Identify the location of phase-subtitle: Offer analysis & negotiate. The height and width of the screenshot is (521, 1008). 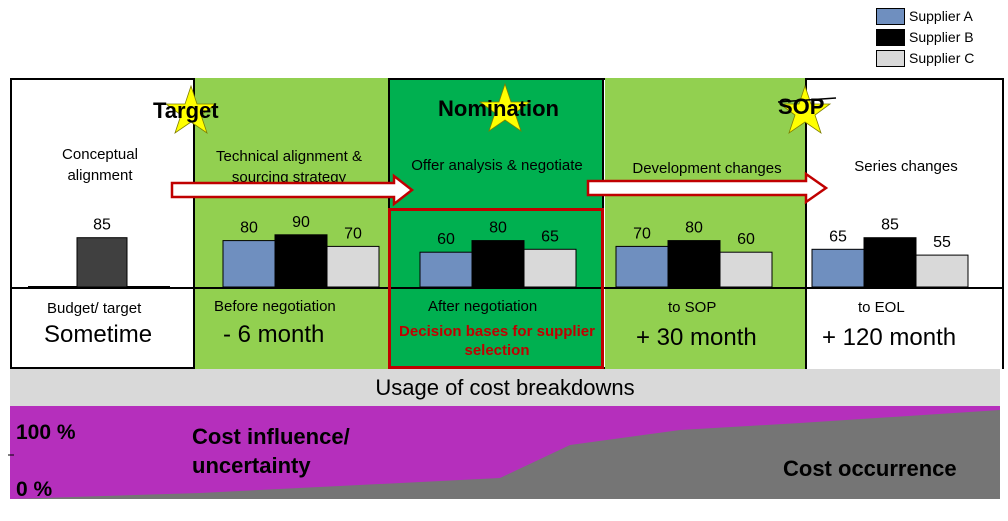
(497, 165).